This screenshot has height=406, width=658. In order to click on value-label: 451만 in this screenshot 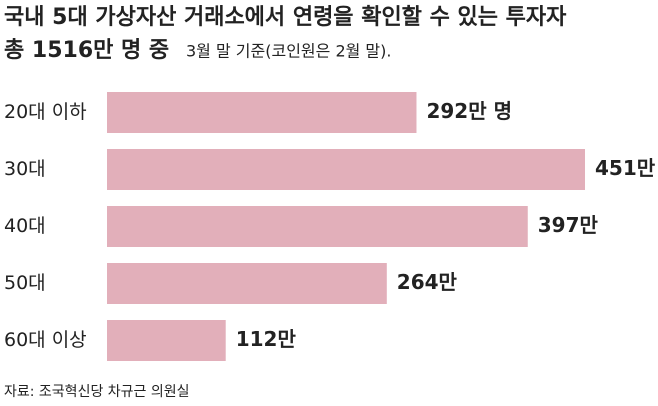, I will do `click(625, 168)`.